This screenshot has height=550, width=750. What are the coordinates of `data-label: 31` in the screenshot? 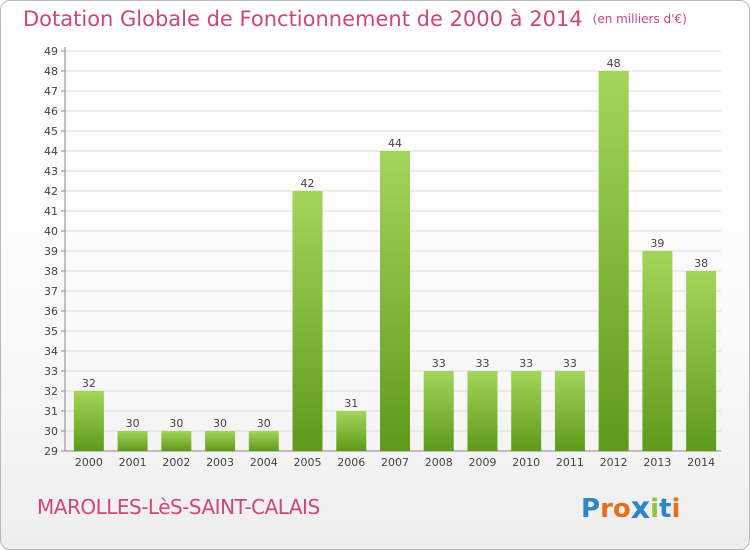 It's located at (351, 403).